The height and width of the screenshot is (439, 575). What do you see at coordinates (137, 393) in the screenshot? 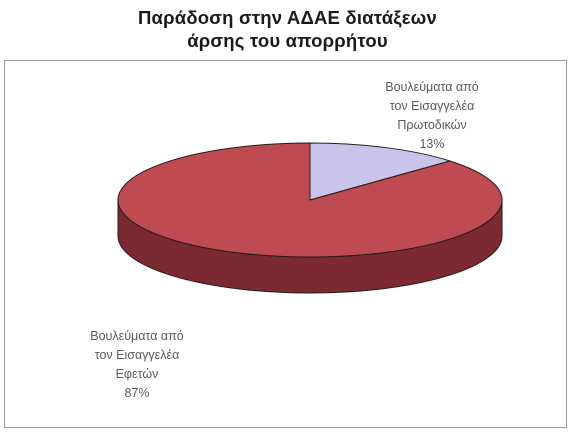
I see `slice-percent-efetwn: 87%` at bounding box center [137, 393].